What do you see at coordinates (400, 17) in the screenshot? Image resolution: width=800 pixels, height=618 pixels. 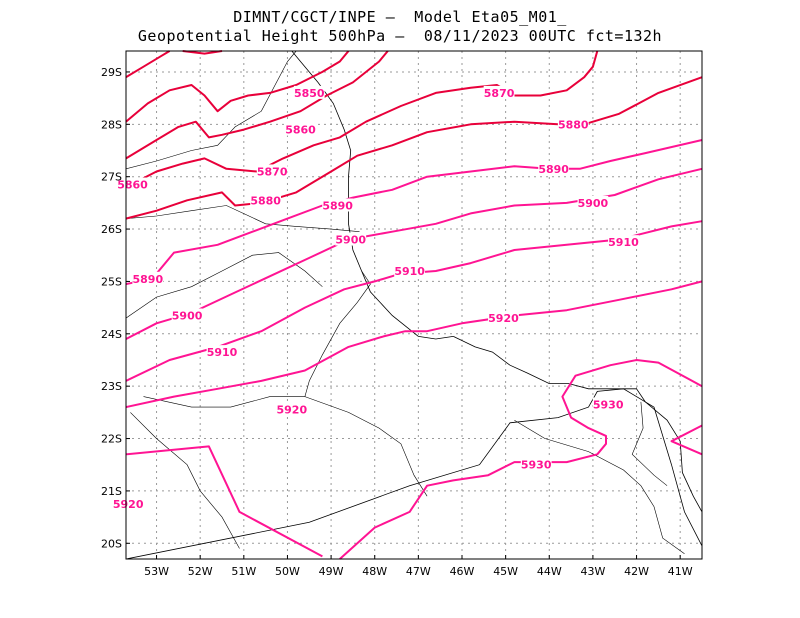 I see `title-line-1: DIMNT/CGCT/INPE – Model Eta05_M01_` at bounding box center [400, 17].